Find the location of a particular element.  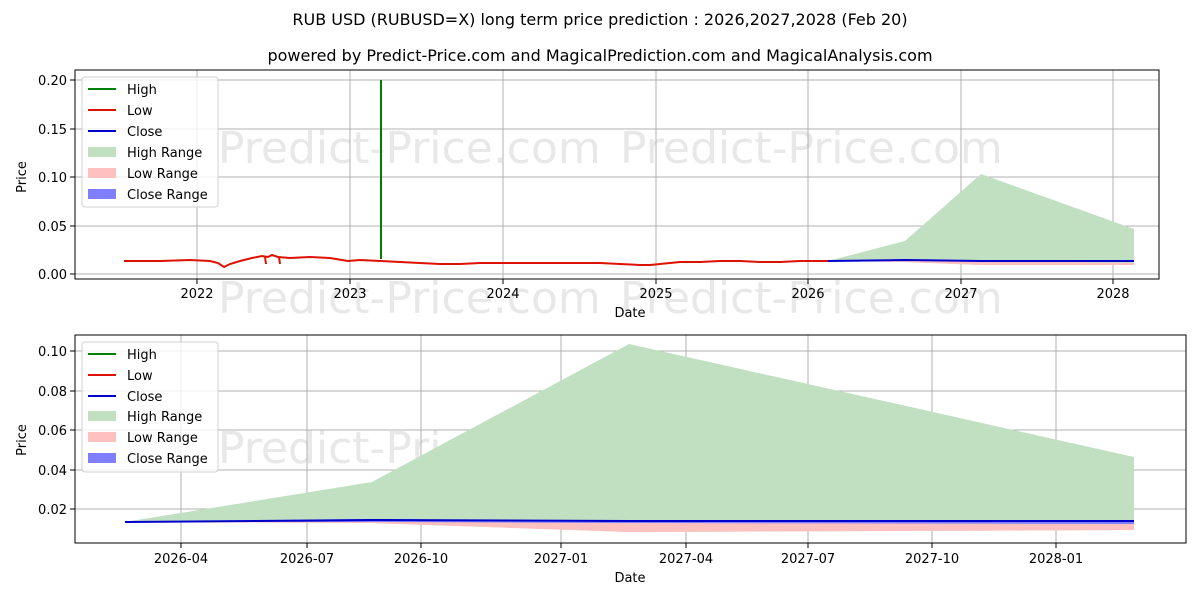

svg-text: 2023 is located at coordinates (349, 294).